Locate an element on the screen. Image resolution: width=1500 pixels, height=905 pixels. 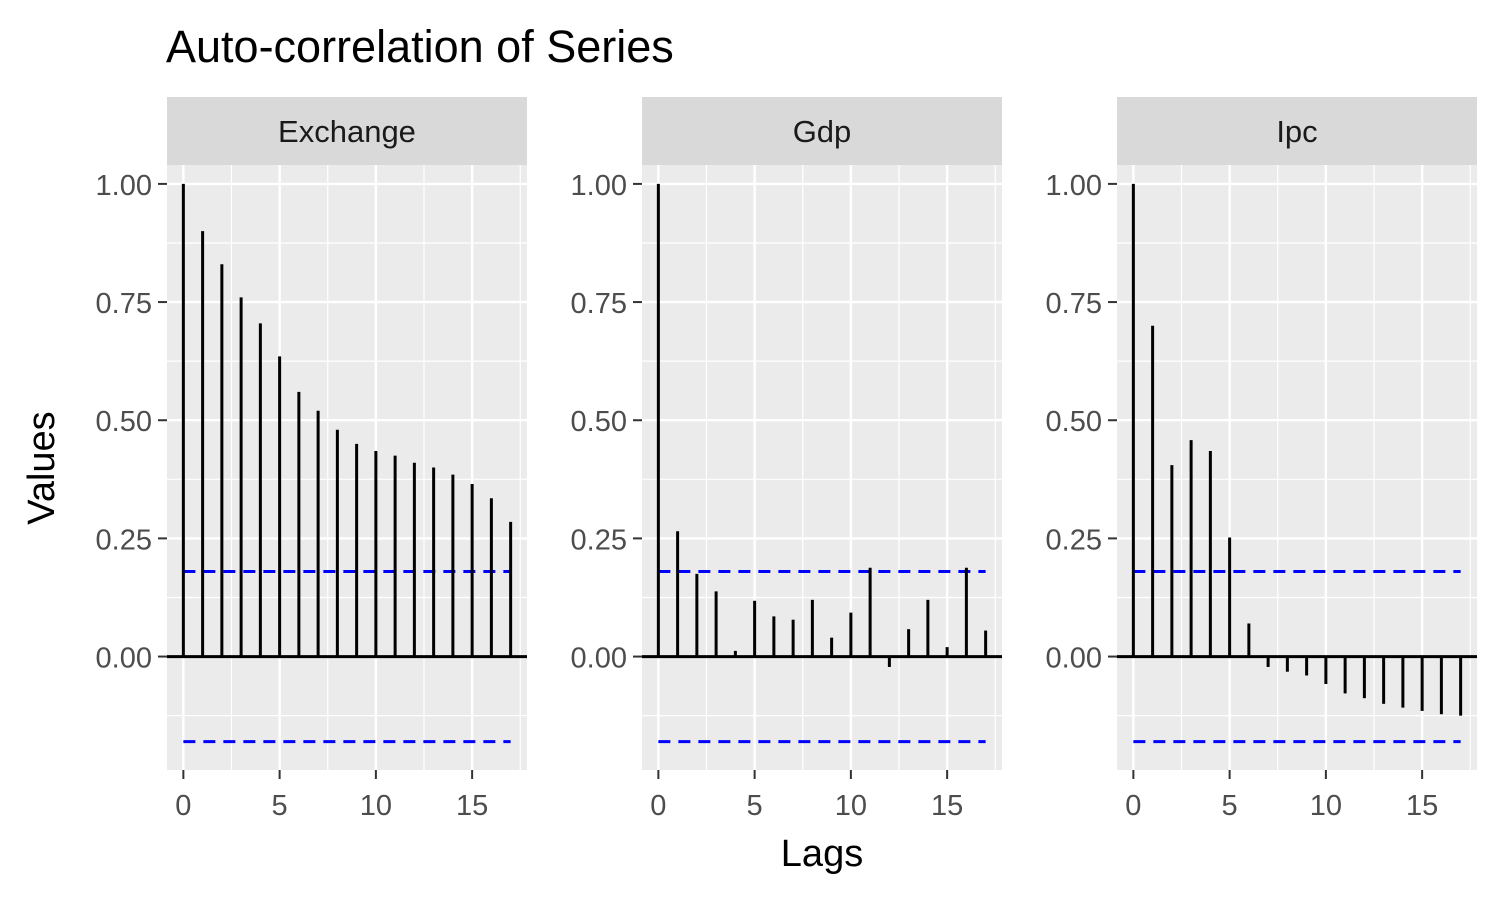
y-axis-label: Values is located at coordinates (42, 467).